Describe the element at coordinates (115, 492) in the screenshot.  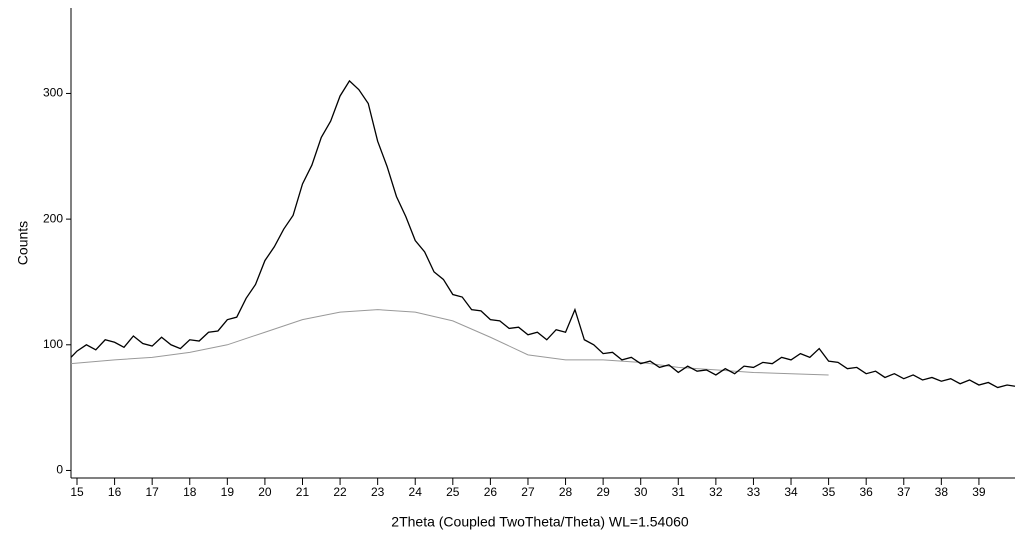
I see `x-tick-label: 16` at that location.